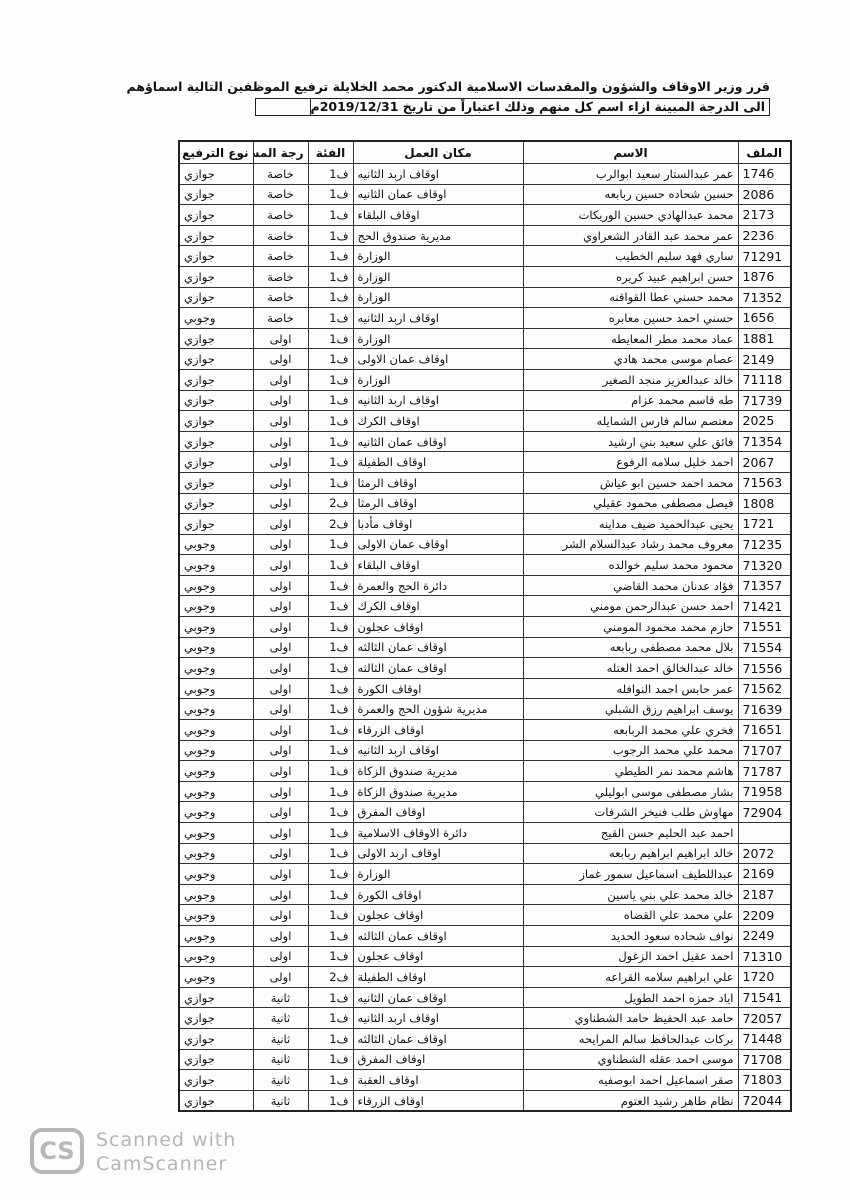  I want to click on file-number-cell: 71352, so click(764, 297).